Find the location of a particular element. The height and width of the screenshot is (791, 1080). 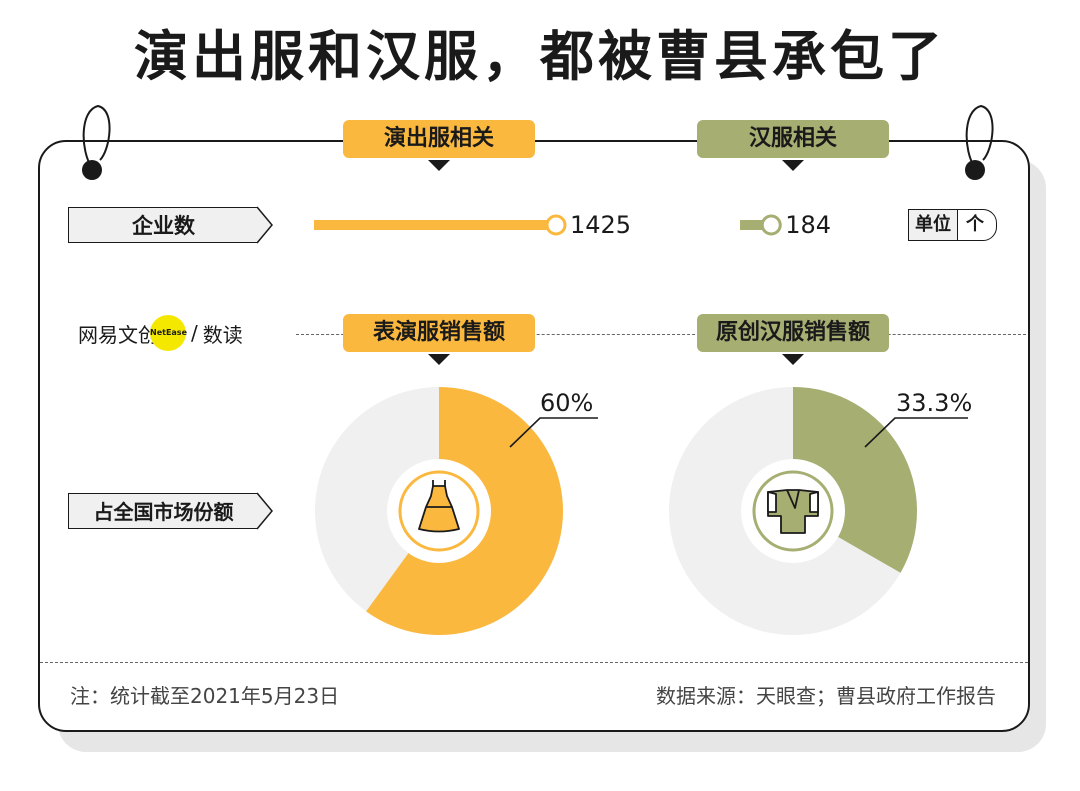

bar-end-hanfu is located at coordinates (771, 225).